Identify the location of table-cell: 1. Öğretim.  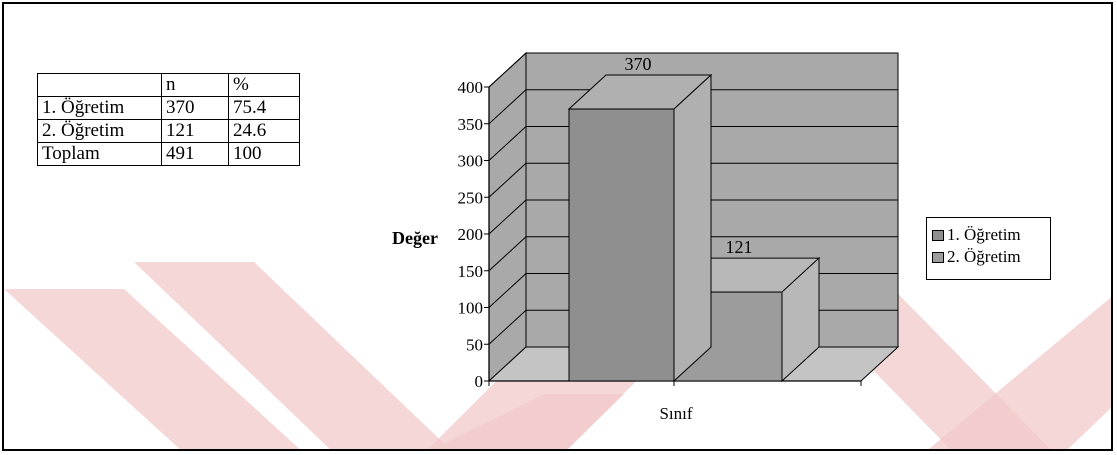
(99, 108).